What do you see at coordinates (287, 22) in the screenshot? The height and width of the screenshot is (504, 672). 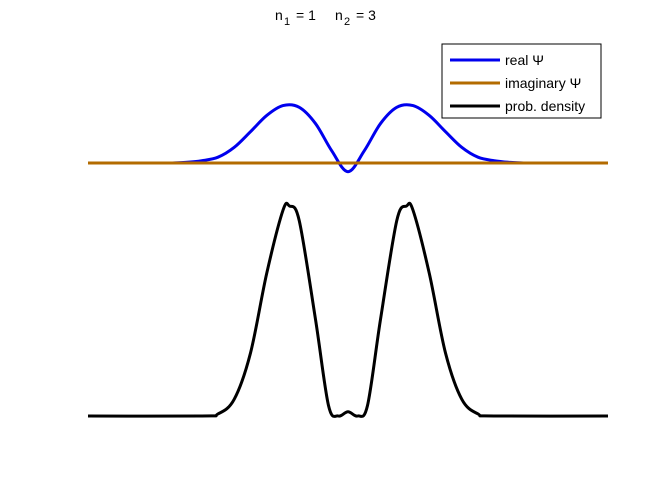 I see `title-n1-subscript: 1` at bounding box center [287, 22].